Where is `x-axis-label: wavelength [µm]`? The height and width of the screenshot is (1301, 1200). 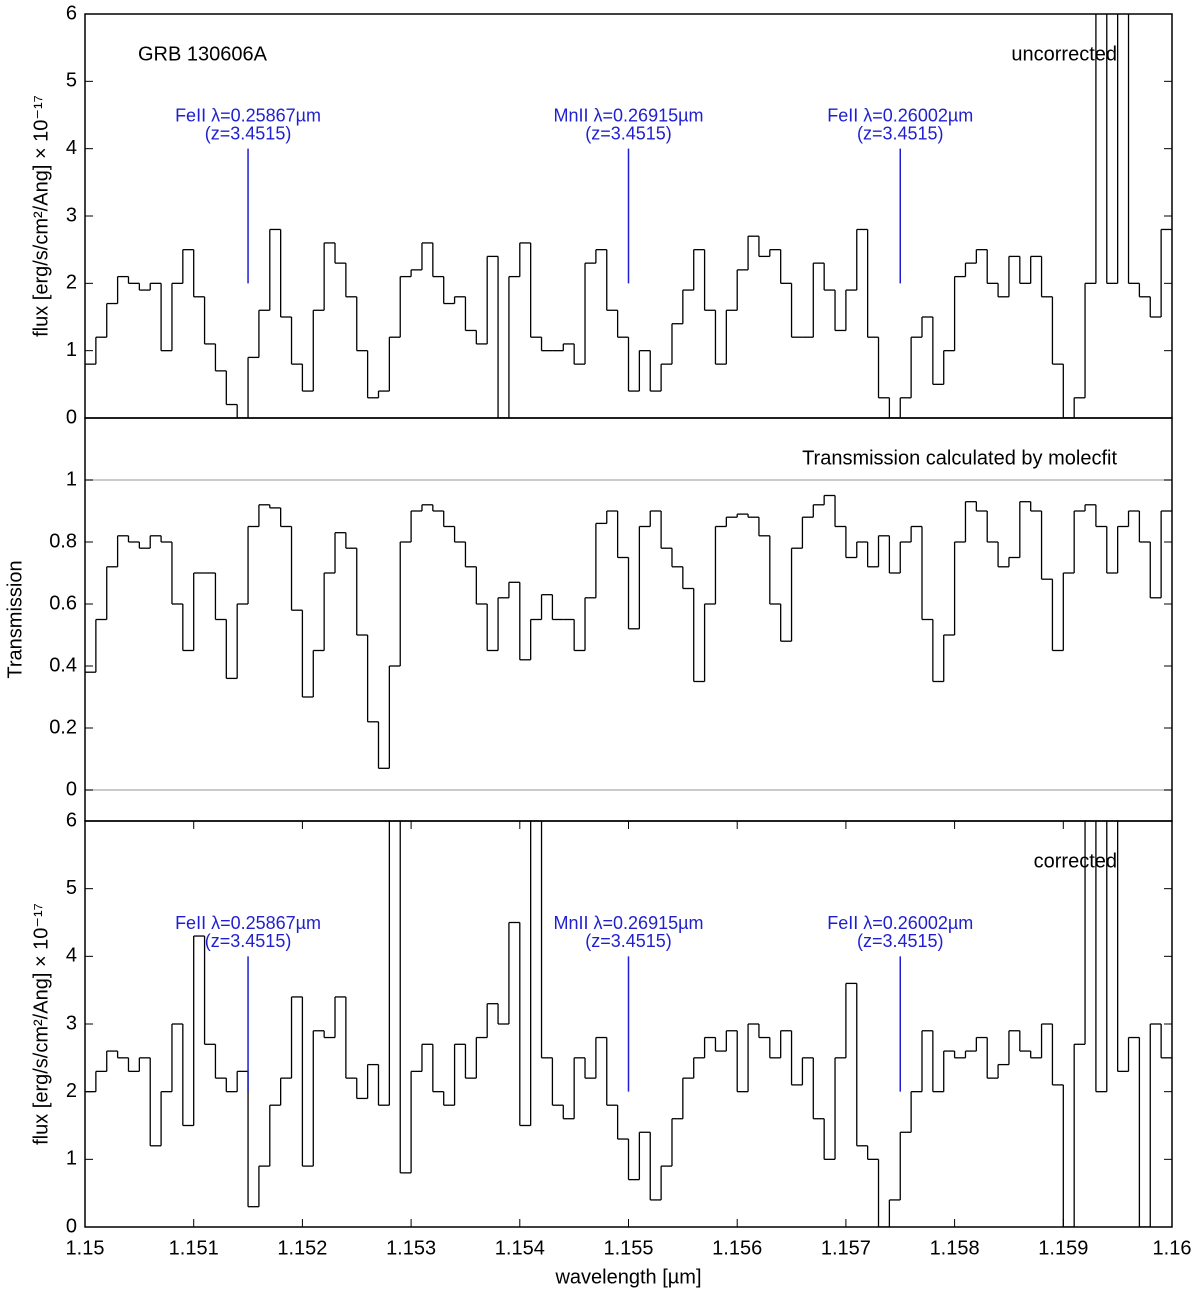
x-axis-label: wavelength [µm] is located at coordinates (627, 1277).